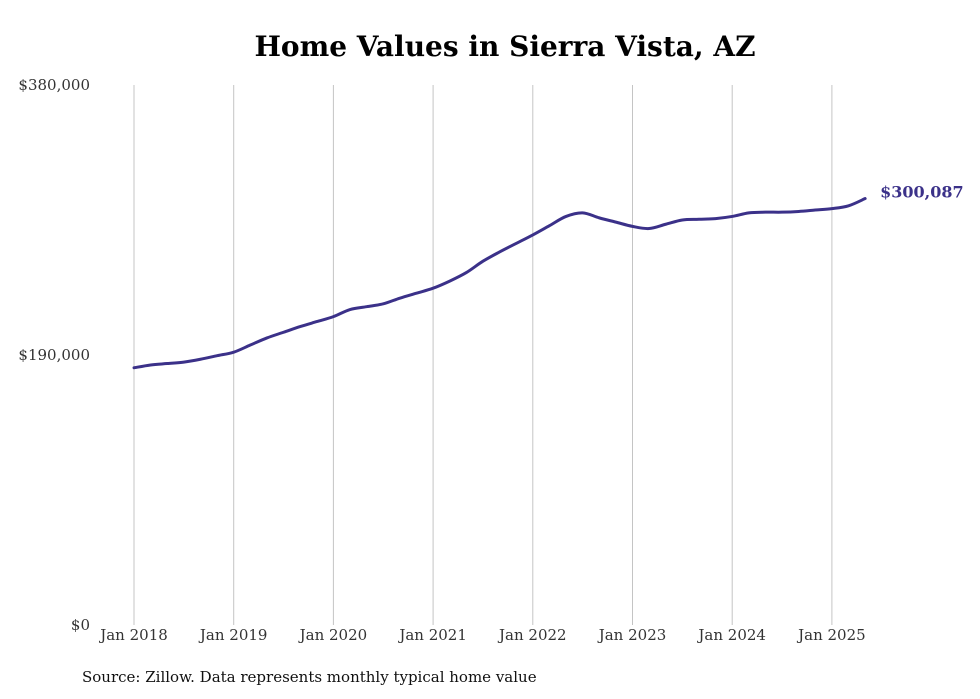  Describe the element at coordinates (505, 46) in the screenshot. I see `chart-title: Home Values in Sierra Vista, AZ` at that location.